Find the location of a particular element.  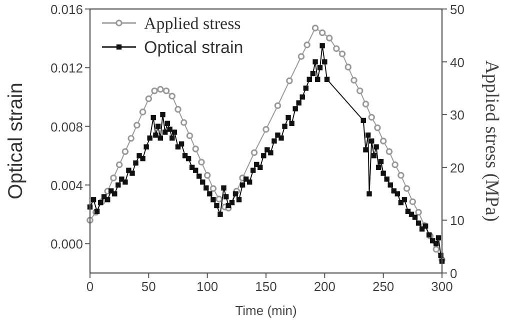

x-tick-label: 250 is located at coordinates (383, 286).